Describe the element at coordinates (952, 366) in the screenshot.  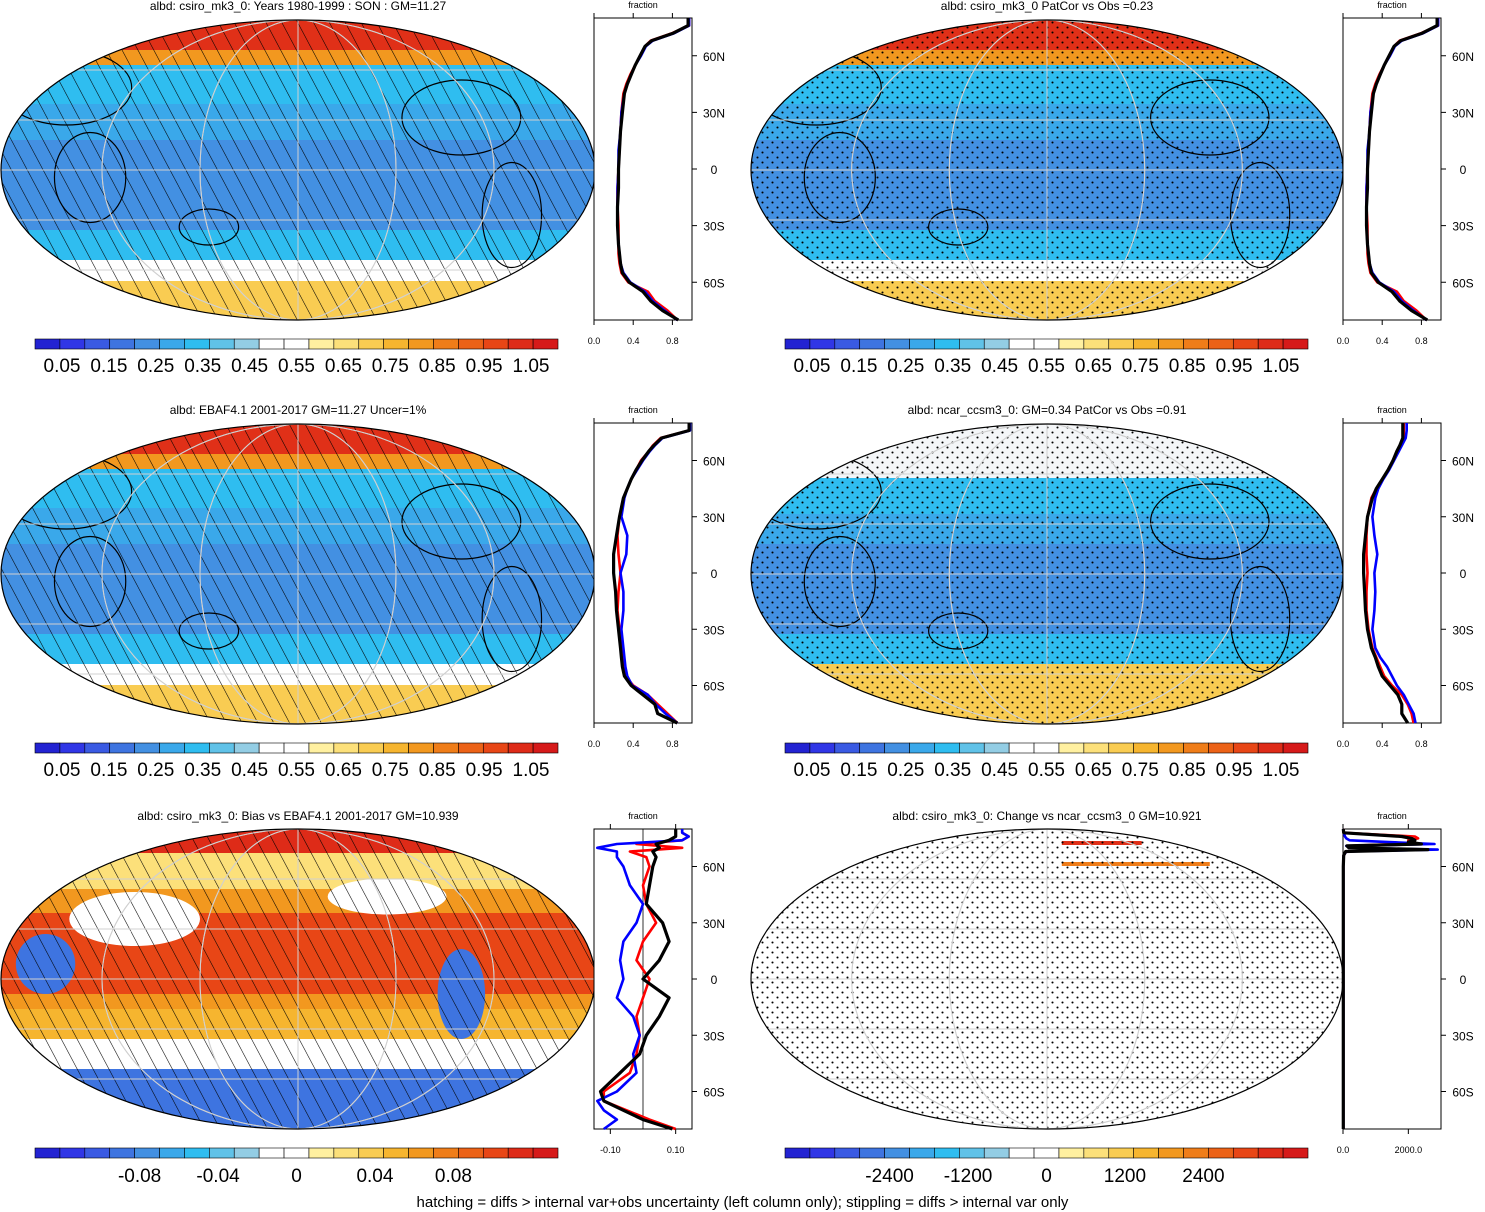
I see `colorbar-label: 0.35` at that location.